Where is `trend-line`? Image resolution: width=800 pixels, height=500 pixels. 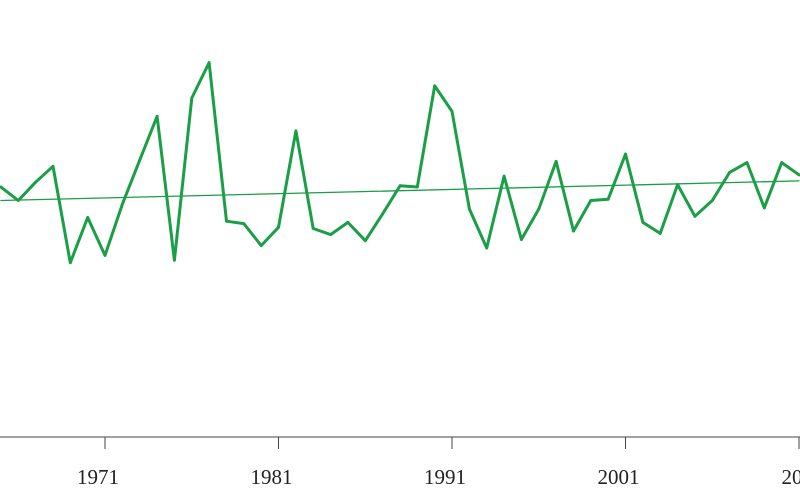 trend-line is located at coordinates (400, 191).